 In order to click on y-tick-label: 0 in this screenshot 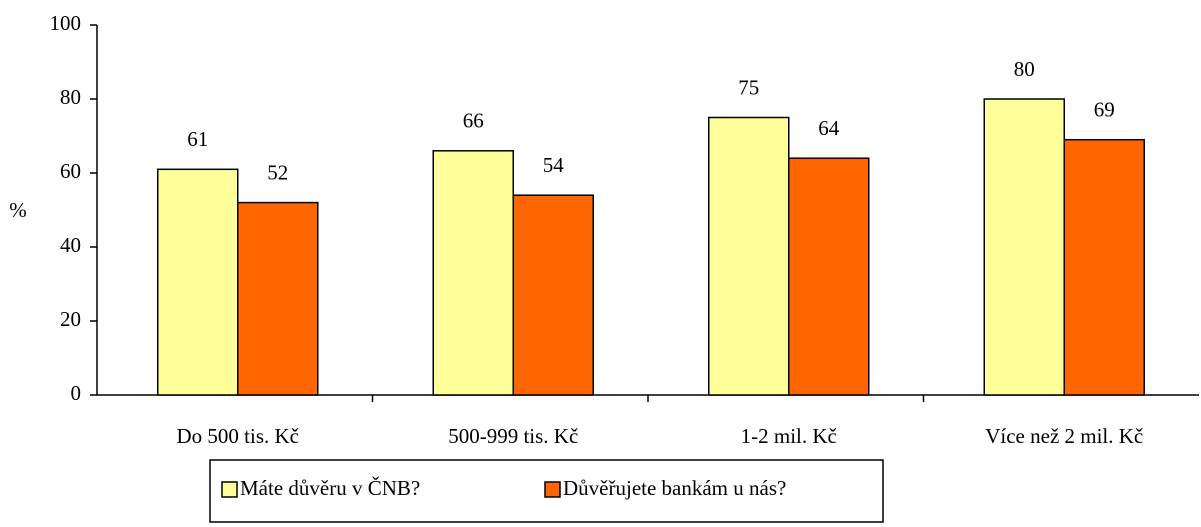, I will do `click(76, 393)`.